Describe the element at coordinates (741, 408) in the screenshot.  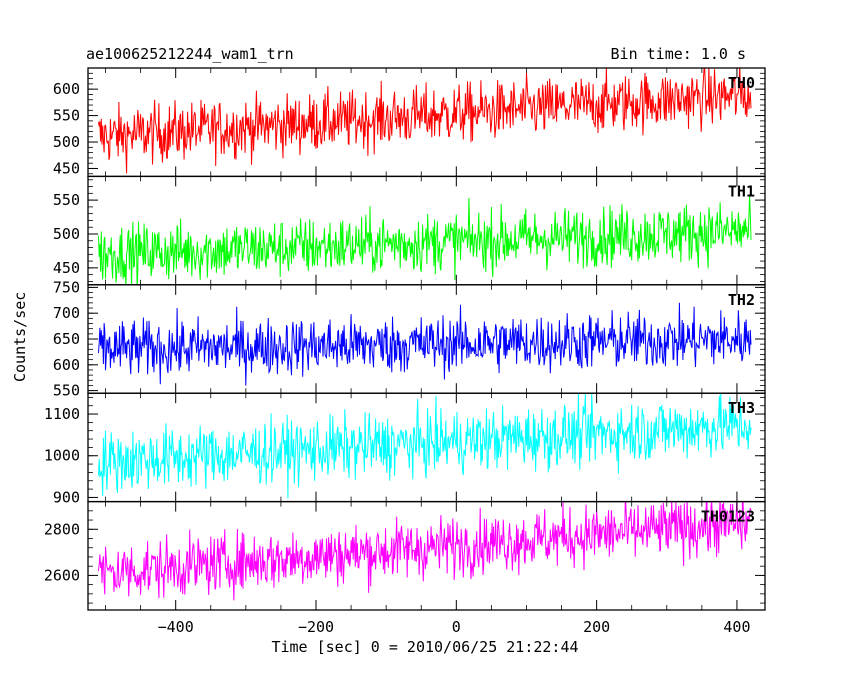
I see `panel-label: TH3` at that location.